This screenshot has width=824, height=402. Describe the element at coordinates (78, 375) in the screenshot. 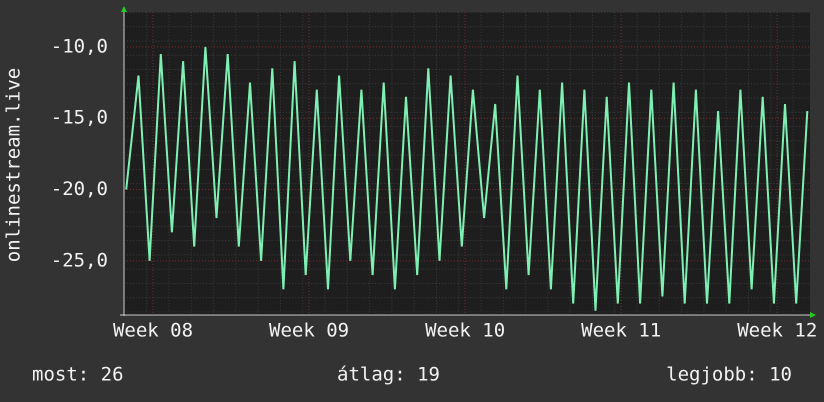

I see `legend-current: most: 26` at that location.